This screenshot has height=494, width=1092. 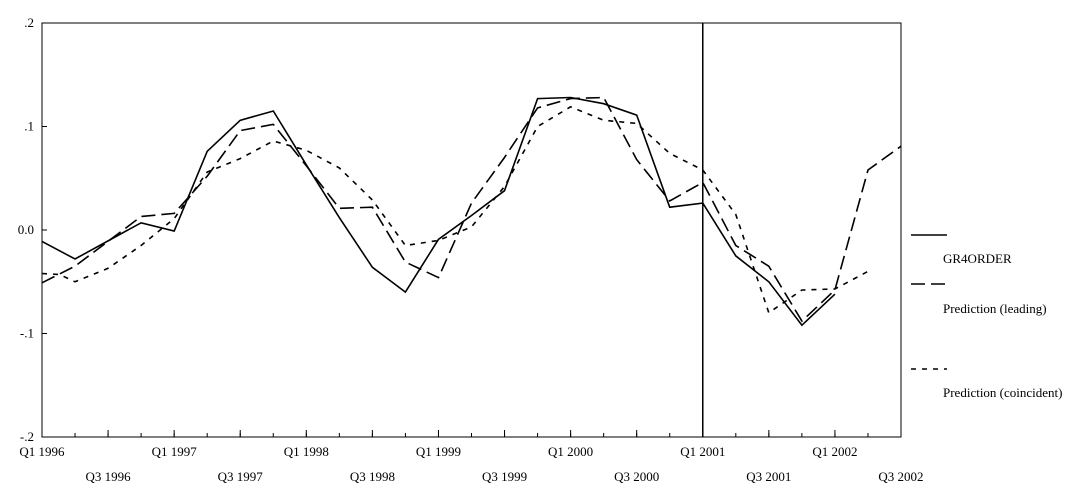 What do you see at coordinates (306, 451) in the screenshot?
I see `x-tick-label: Q1 1998` at bounding box center [306, 451].